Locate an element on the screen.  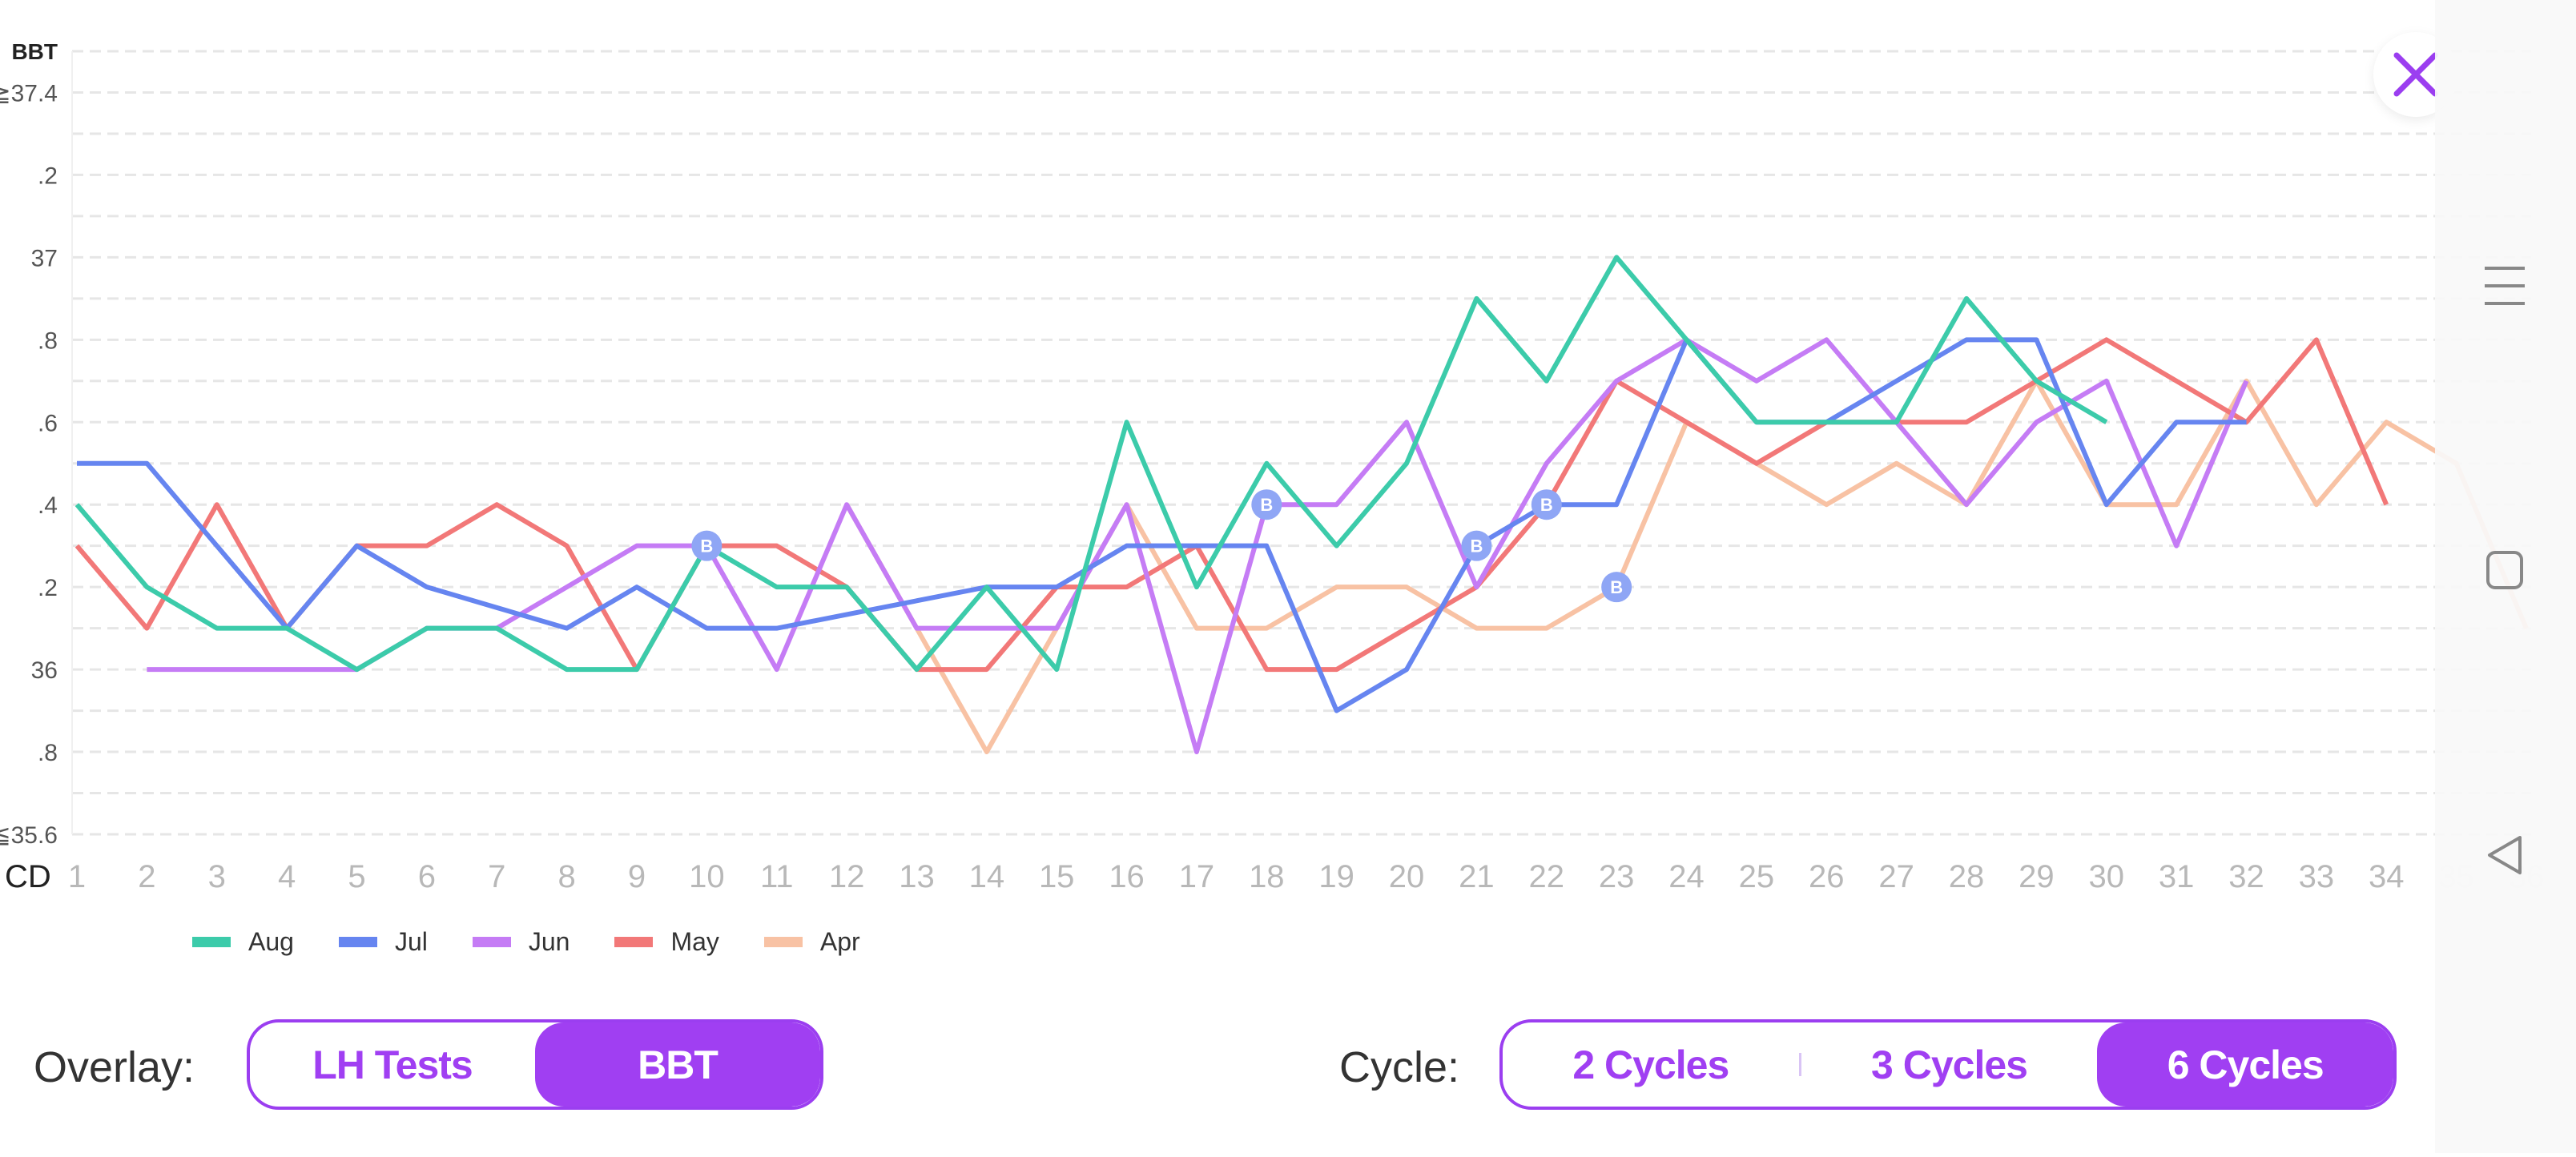
legend-item-jun: Jun is located at coordinates (521, 942).